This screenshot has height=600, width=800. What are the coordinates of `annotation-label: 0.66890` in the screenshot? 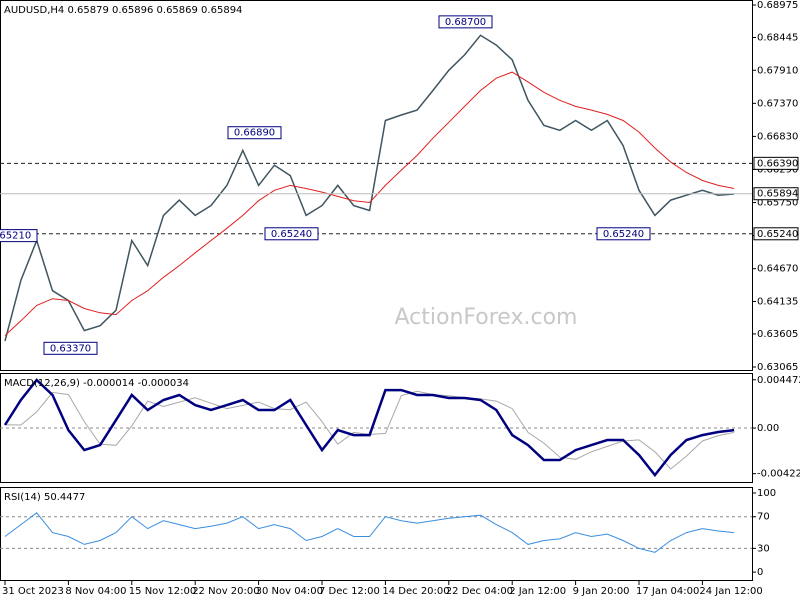 It's located at (254, 133).